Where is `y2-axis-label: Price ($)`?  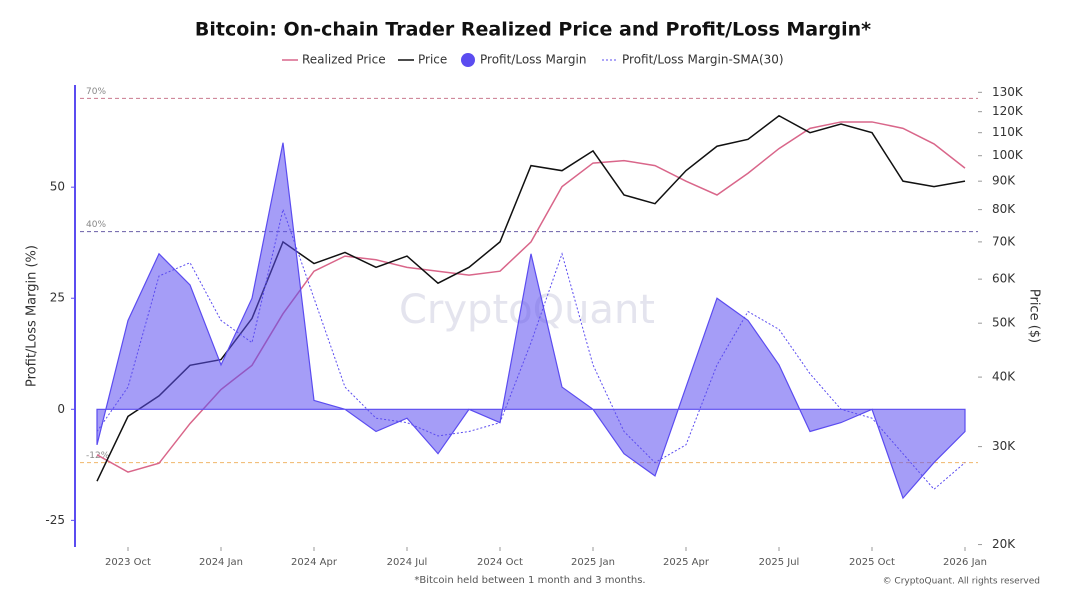
y2-axis-label: Price ($) is located at coordinates (1034, 316).